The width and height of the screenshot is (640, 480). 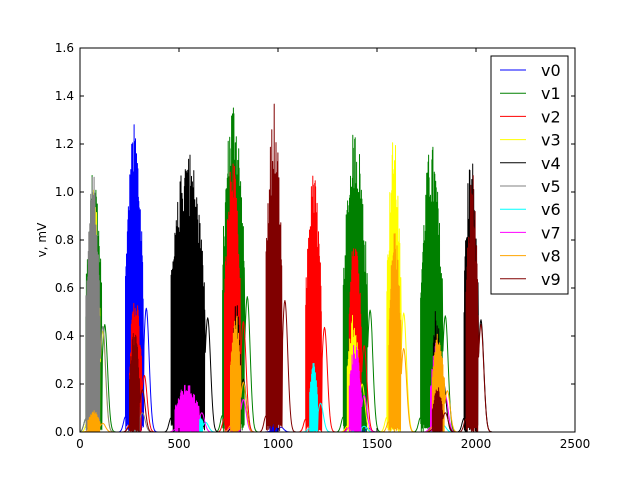 I want to click on y-tick-label-5: 1.0, so click(x=64, y=192).